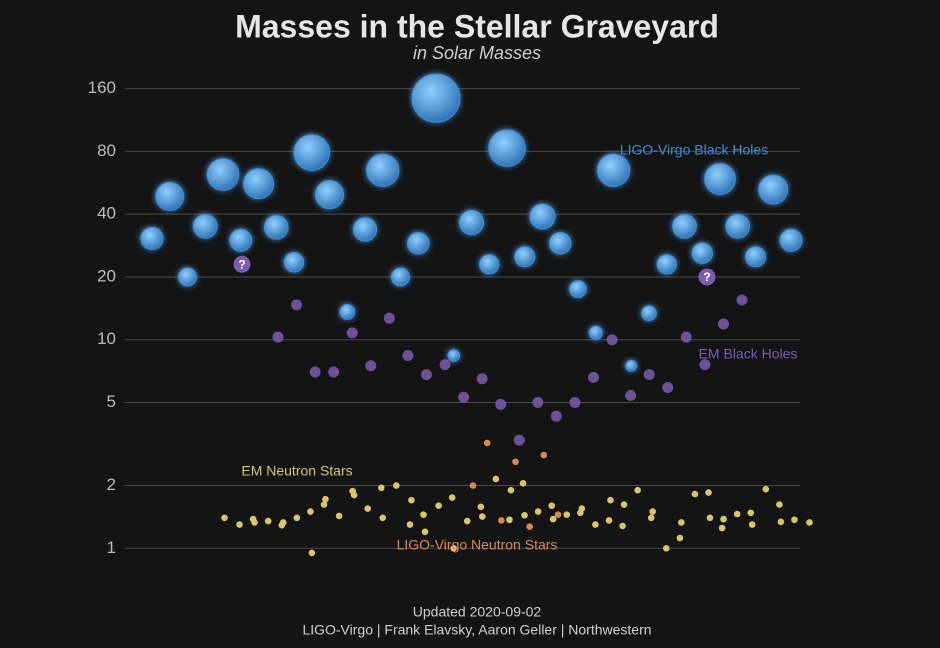  Describe the element at coordinates (106, 275) in the screenshot. I see `y-tick-label: 20` at that location.